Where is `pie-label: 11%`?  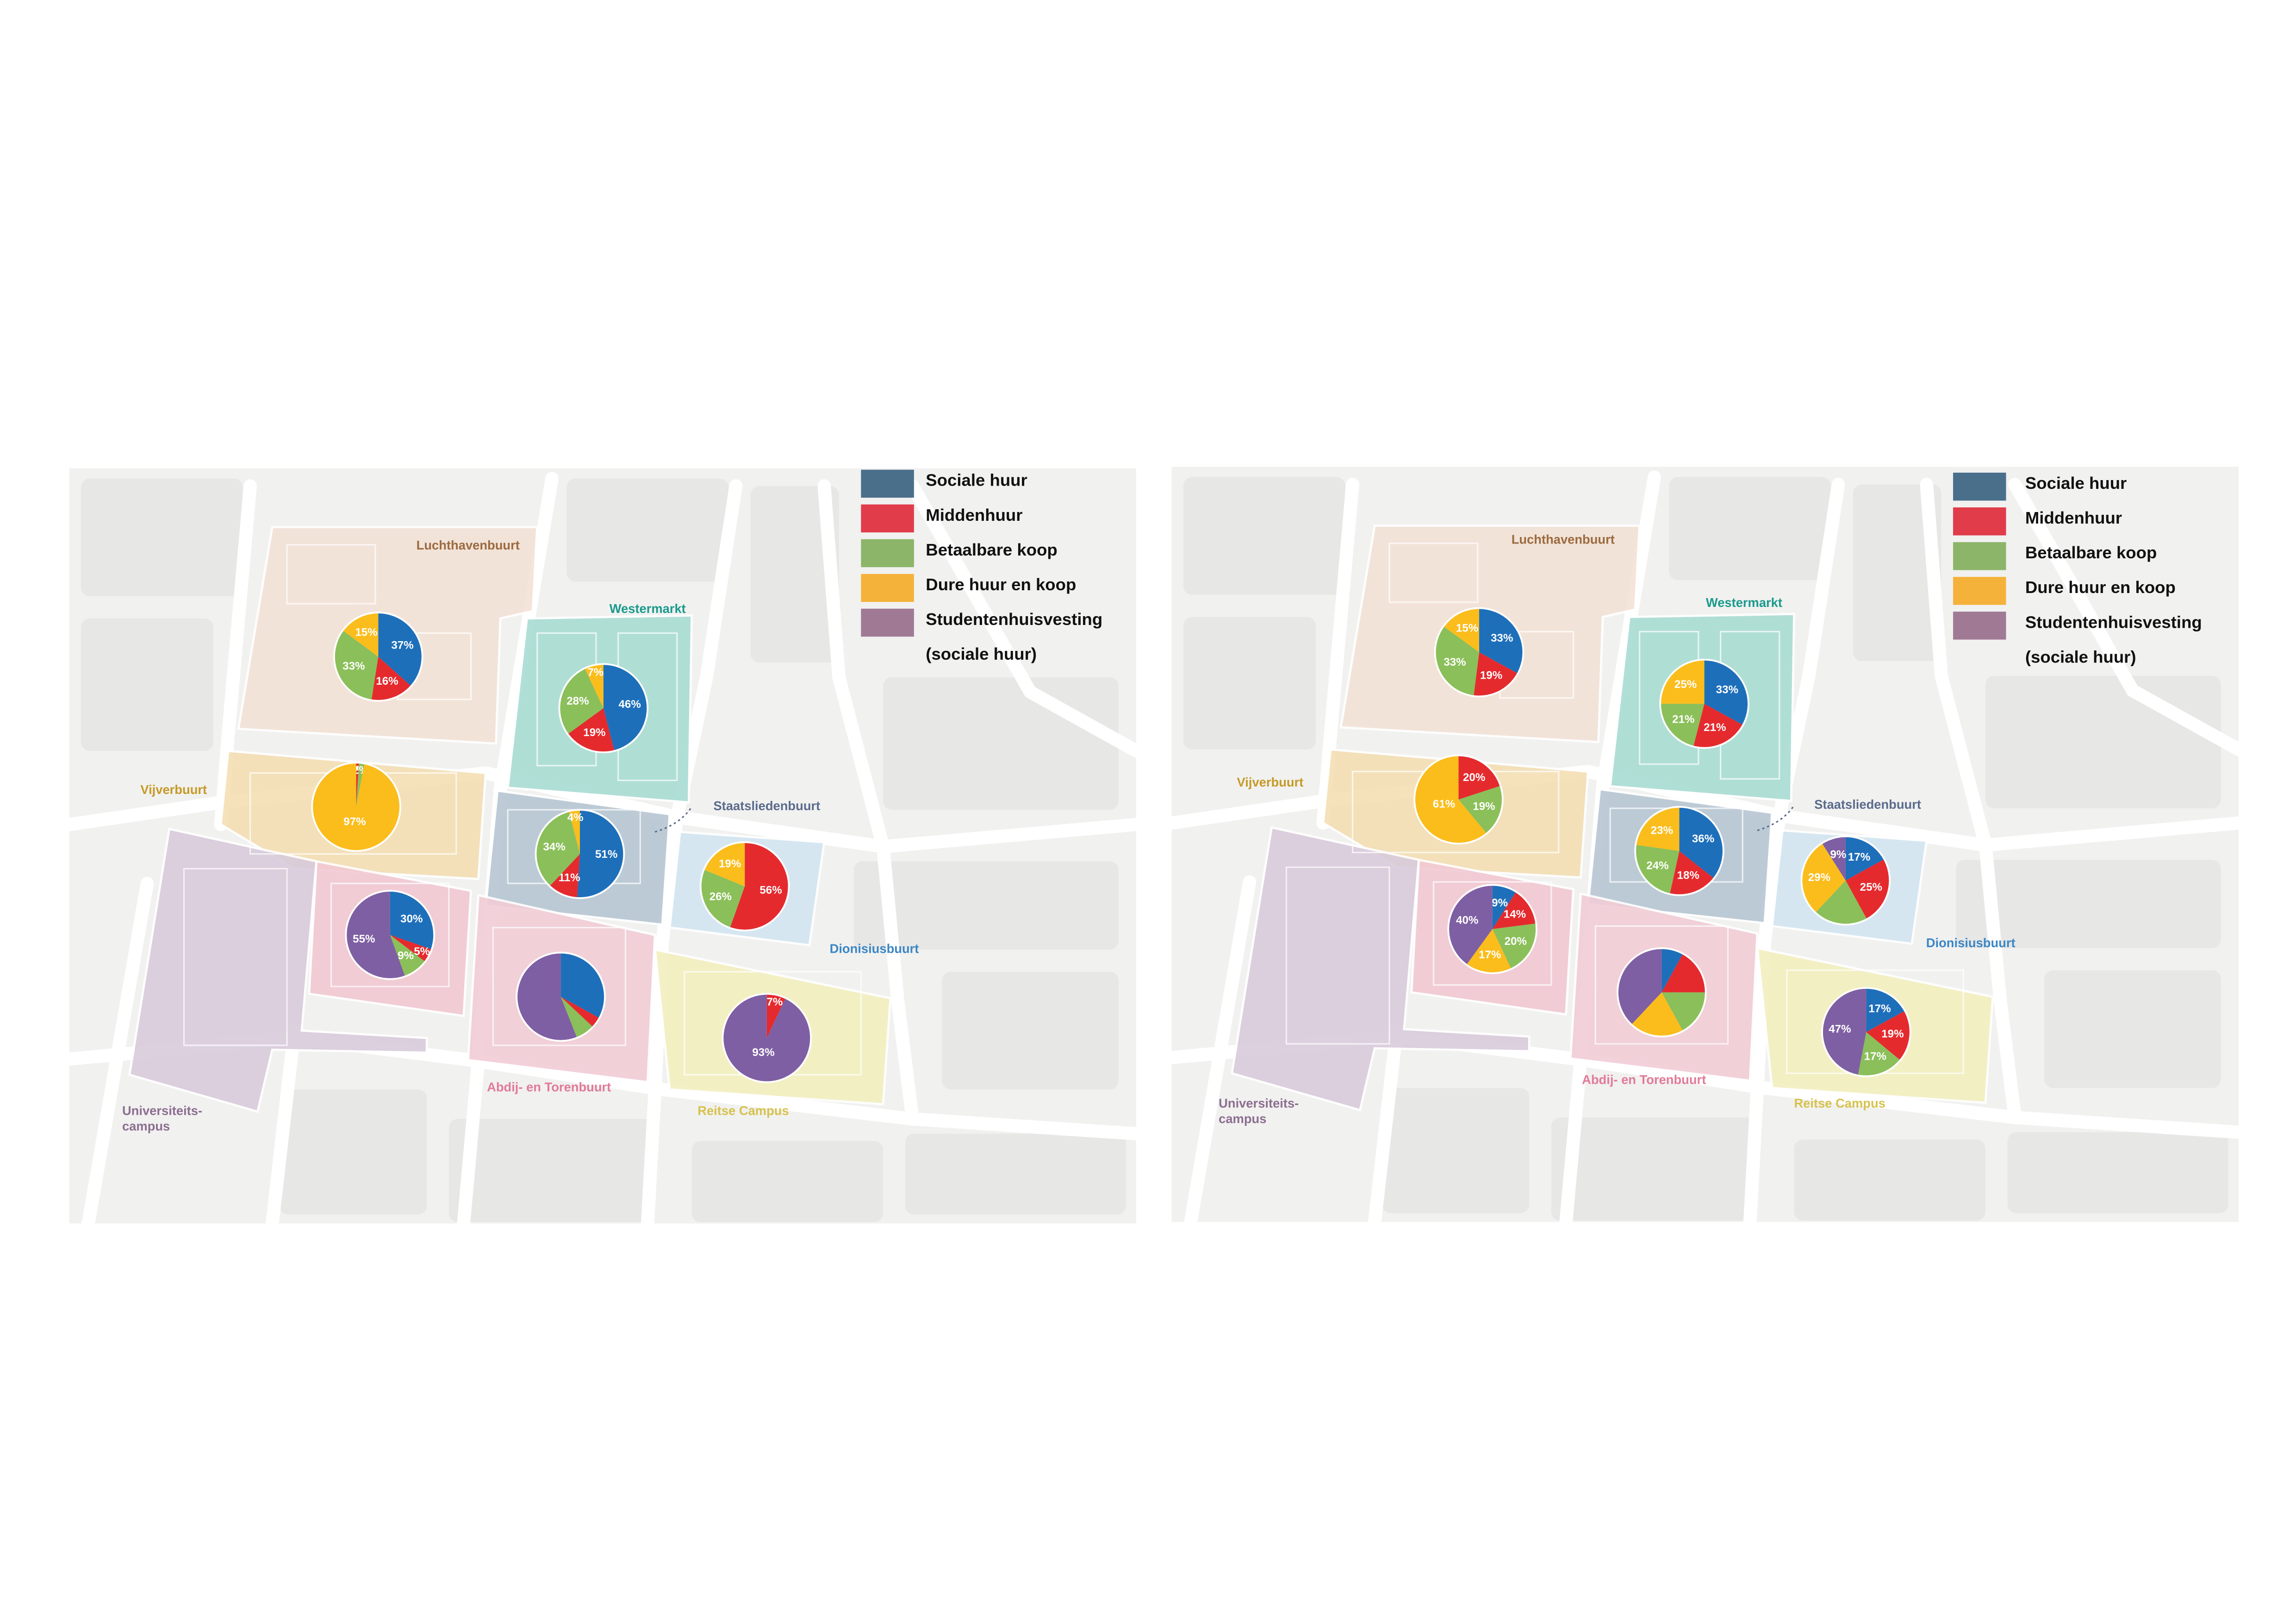
pie-label: 11% is located at coordinates (569, 878).